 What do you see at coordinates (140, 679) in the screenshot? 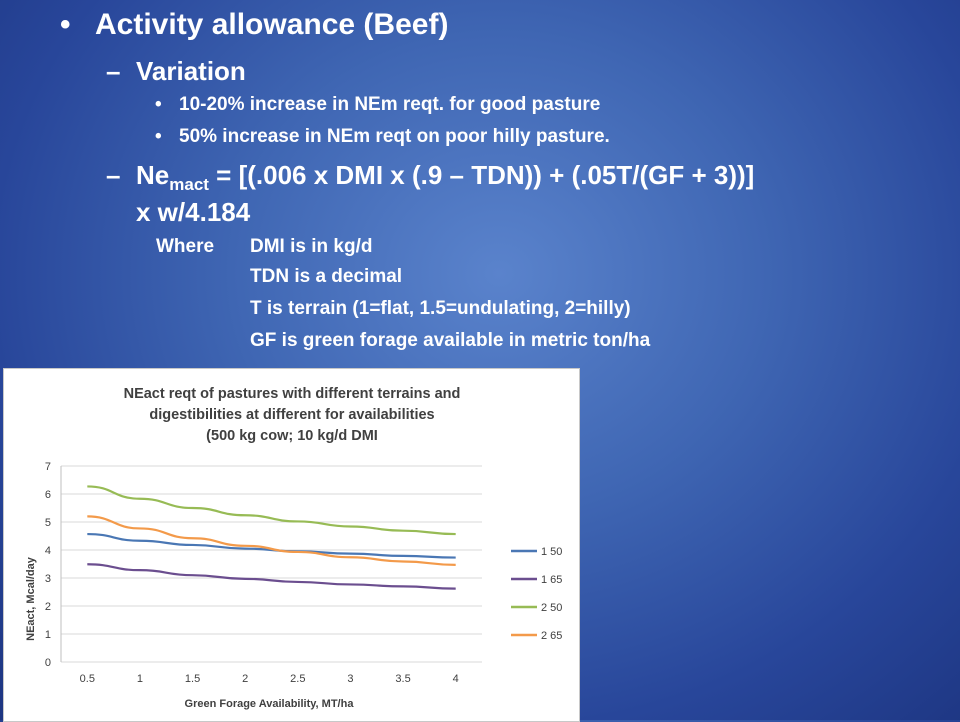
I see `x-tick-label: 1` at bounding box center [140, 679].